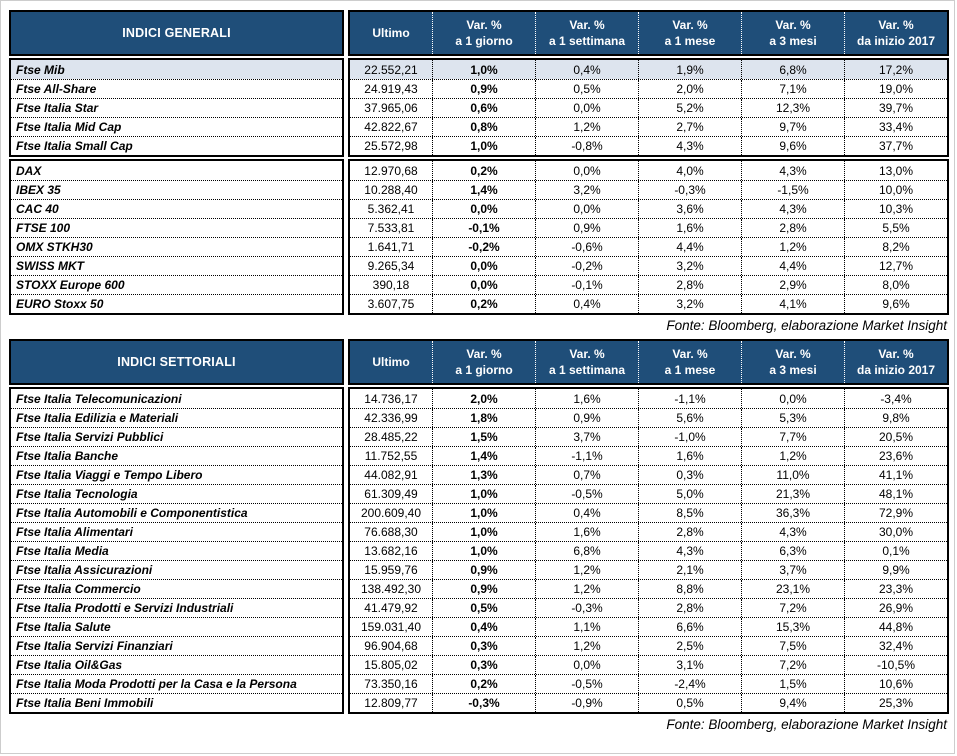 This screenshot has width=957, height=756. Describe the element at coordinates (586, 266) in the screenshot. I see `var-1-settimana-value: -0,2%` at that location.